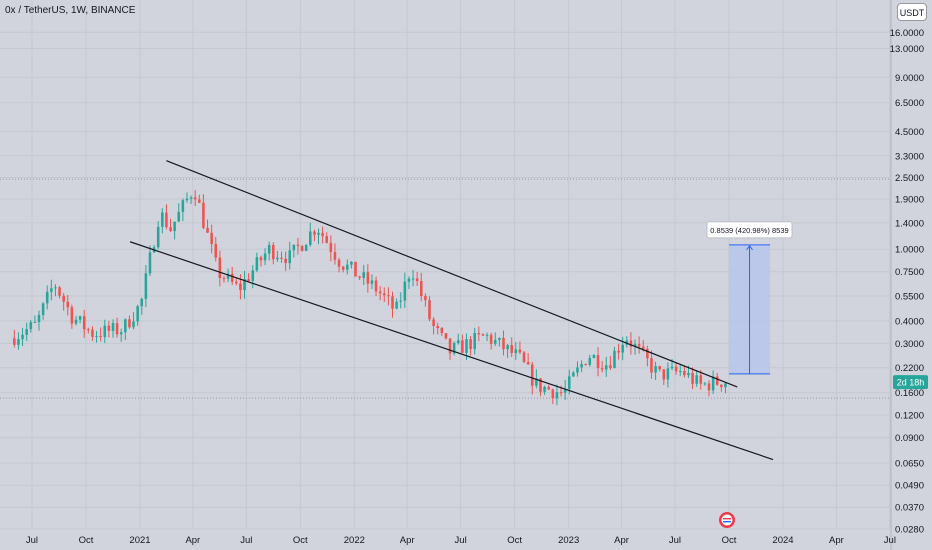 The height and width of the screenshot is (550, 932). Describe the element at coordinates (568, 540) in the screenshot. I see `time-tick-label: 2023` at that location.